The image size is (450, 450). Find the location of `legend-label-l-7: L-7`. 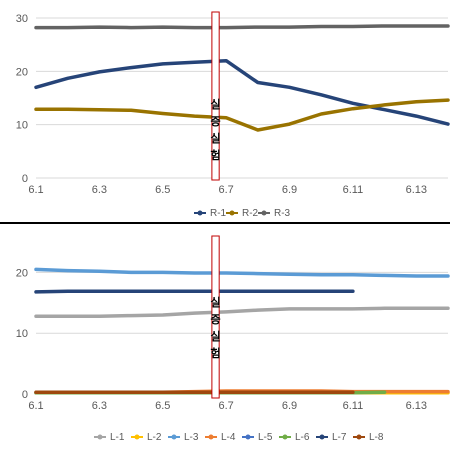

legend-label-l-7: L-7 is located at coordinates (339, 437).